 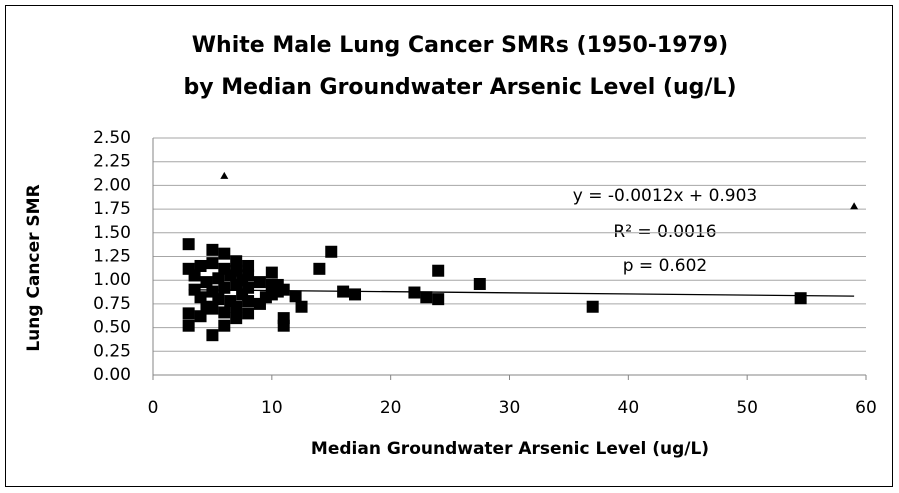 What do you see at coordinates (112, 375) in the screenshot?
I see `y-tick-label: 0.00` at bounding box center [112, 375].